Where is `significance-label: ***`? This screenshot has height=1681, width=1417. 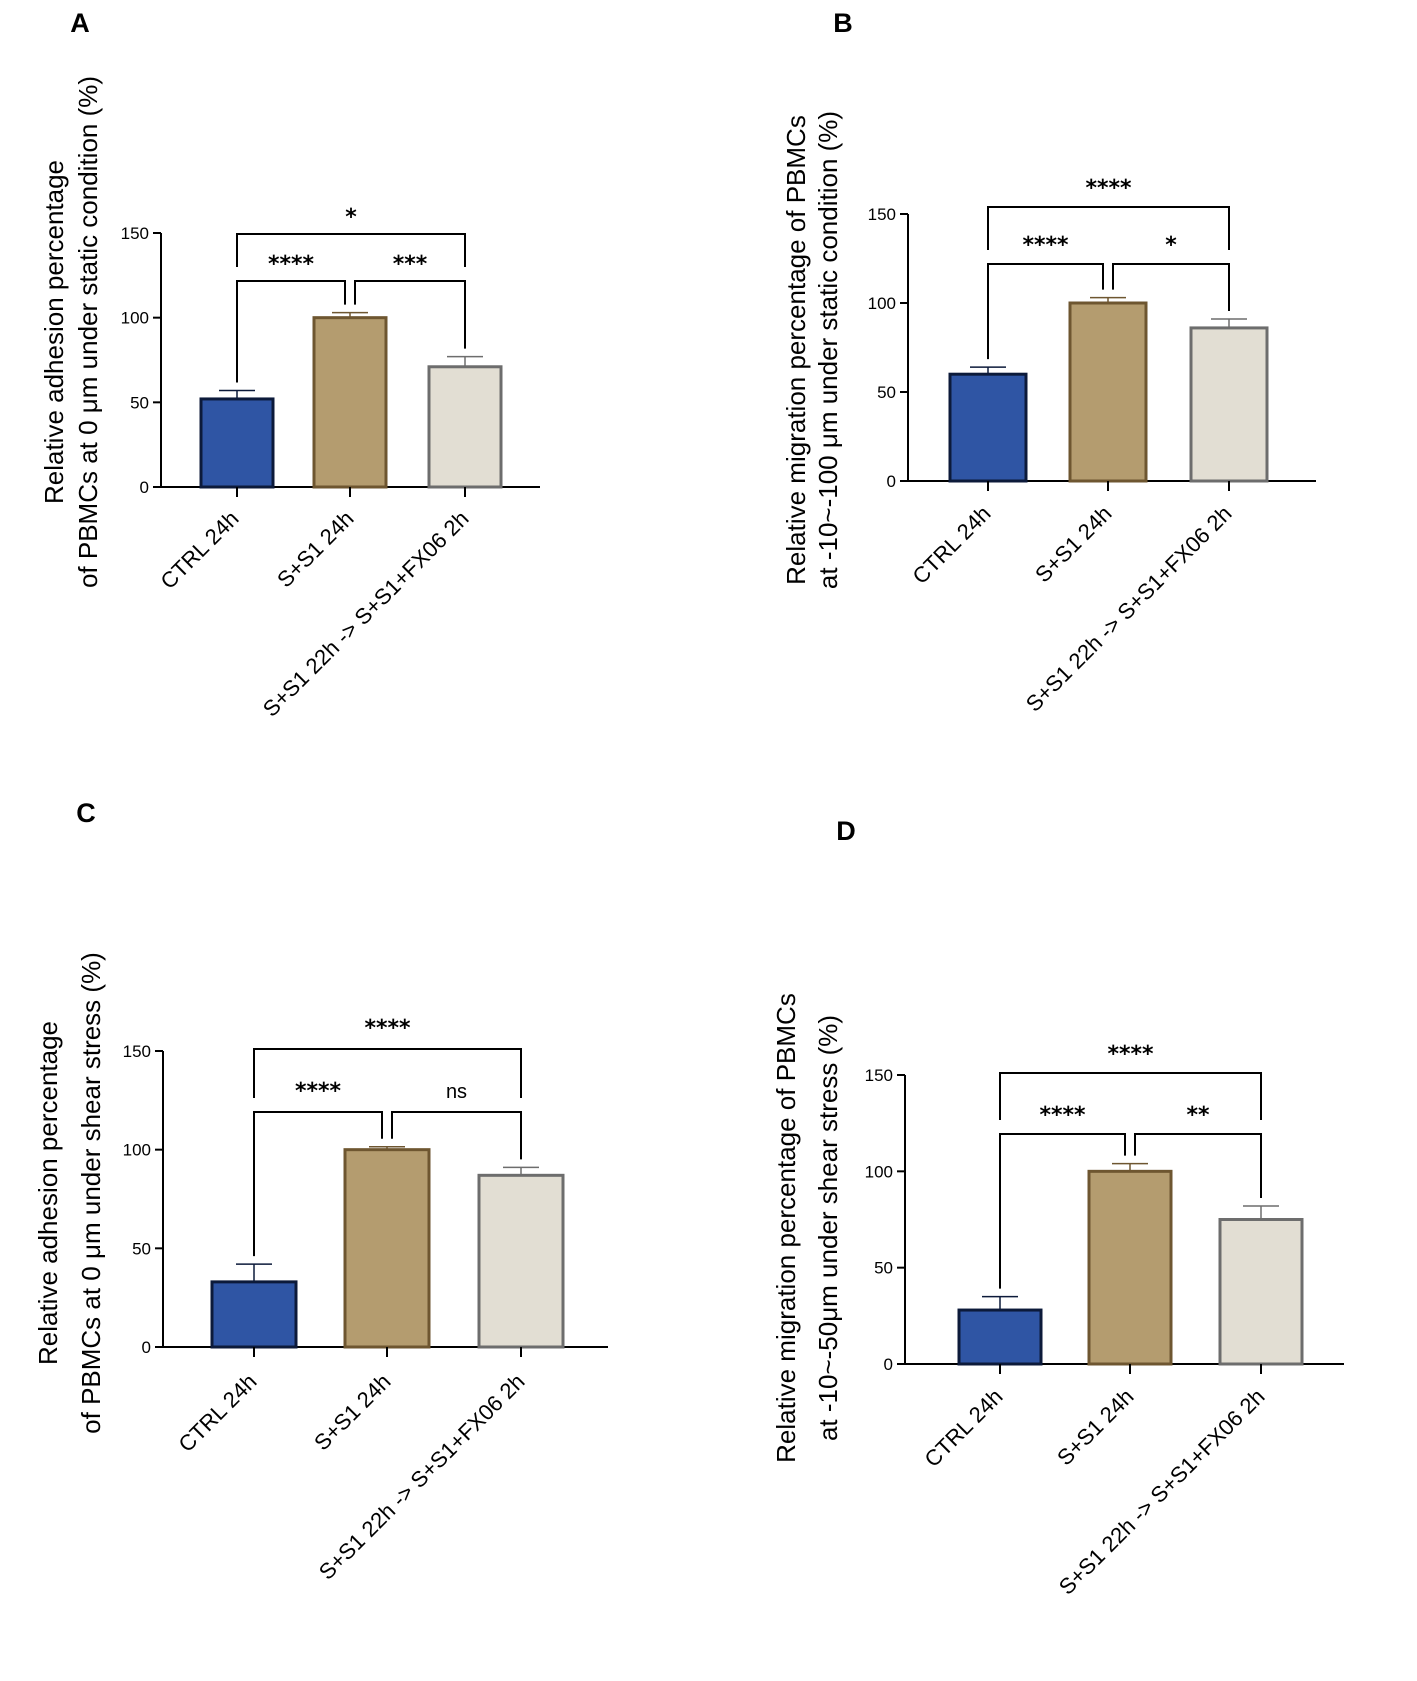 significance-label: *** is located at coordinates (410, 264).